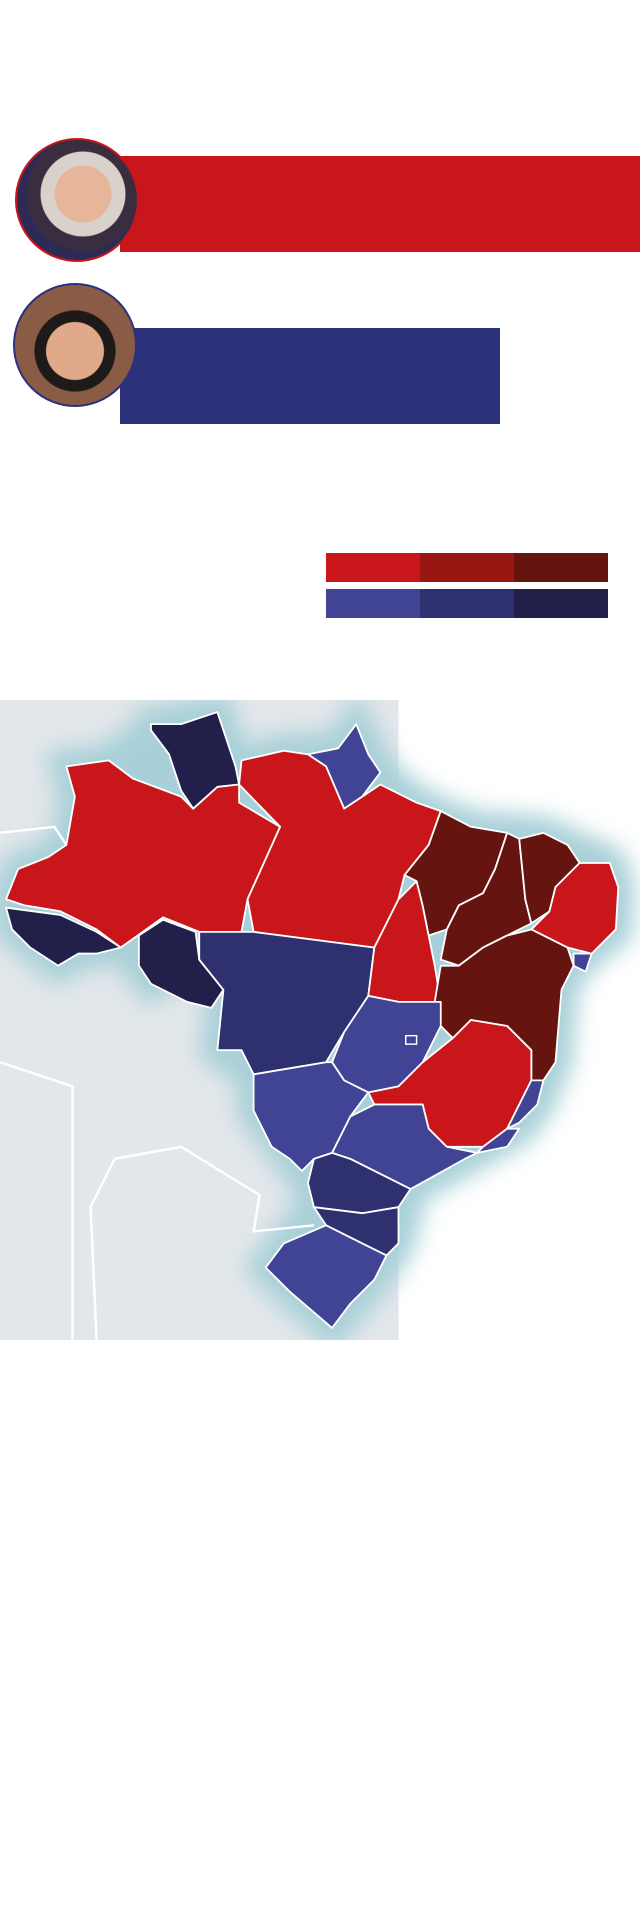 The image size is (640, 1920). I want to click on state-pr, so click(359, 1183).